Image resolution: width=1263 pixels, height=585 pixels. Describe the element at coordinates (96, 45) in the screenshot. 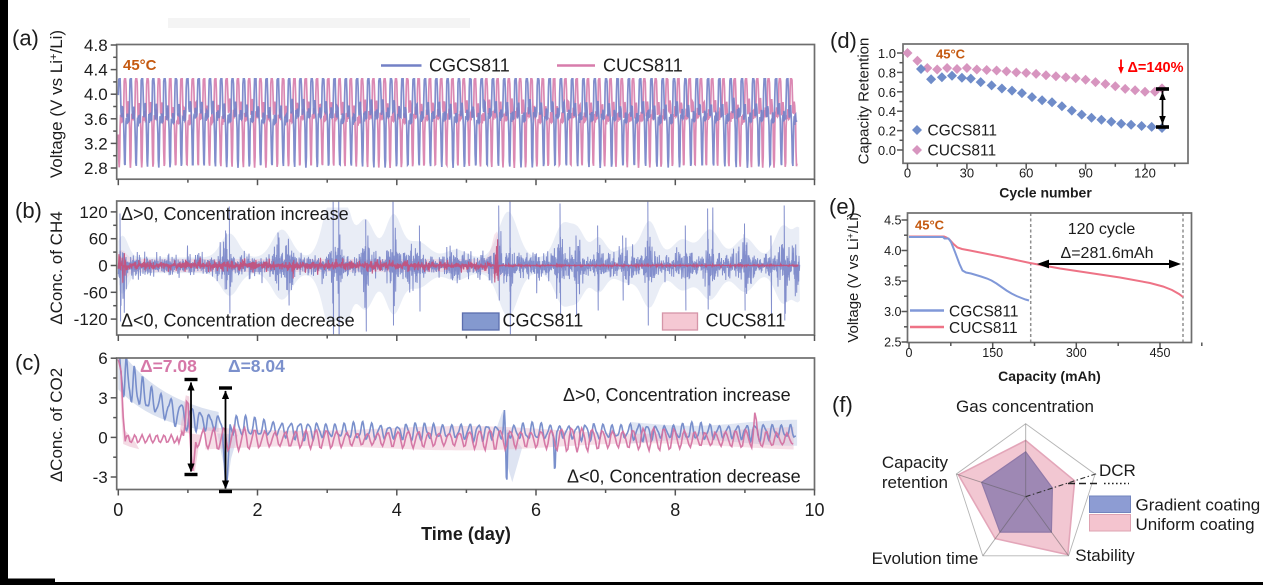

I see `svg-text: 4.8` at that location.